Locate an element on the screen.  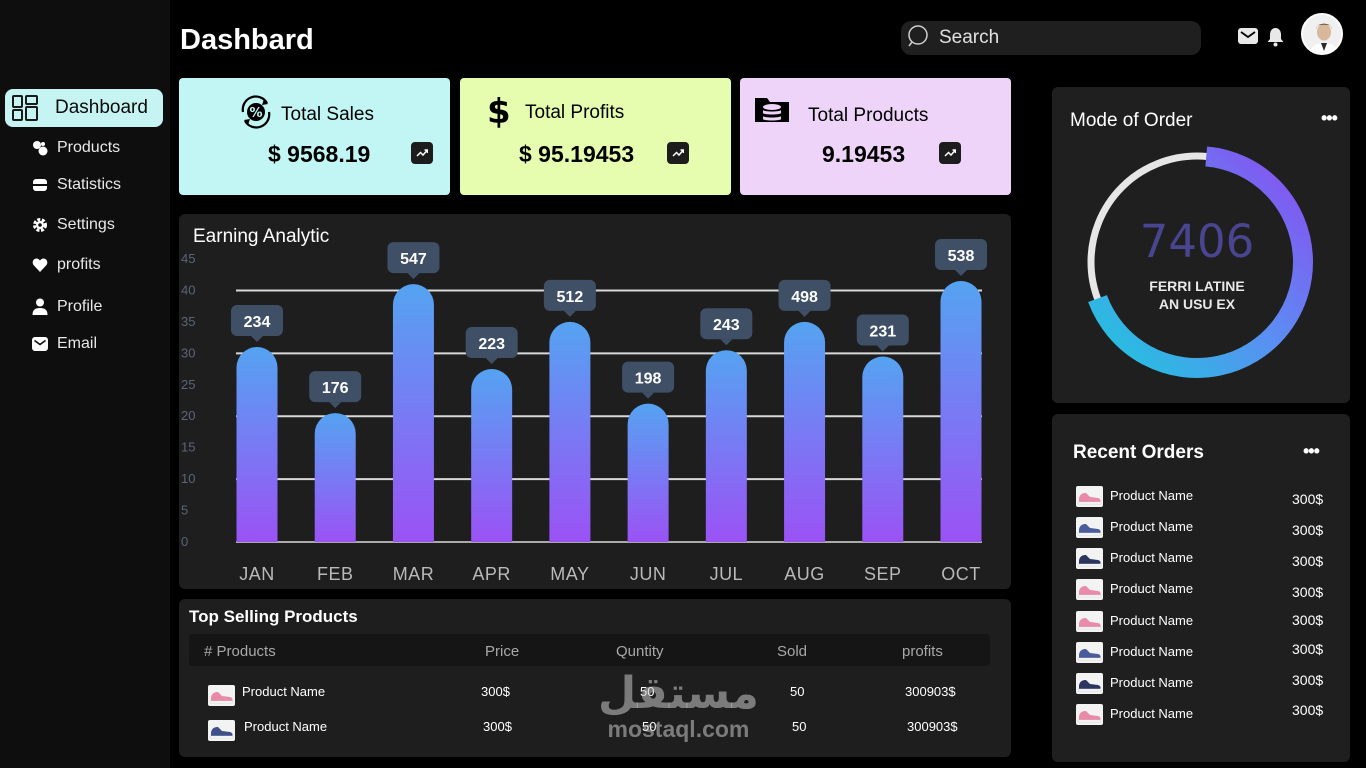
y-tick-label: 10 is located at coordinates (188, 478).